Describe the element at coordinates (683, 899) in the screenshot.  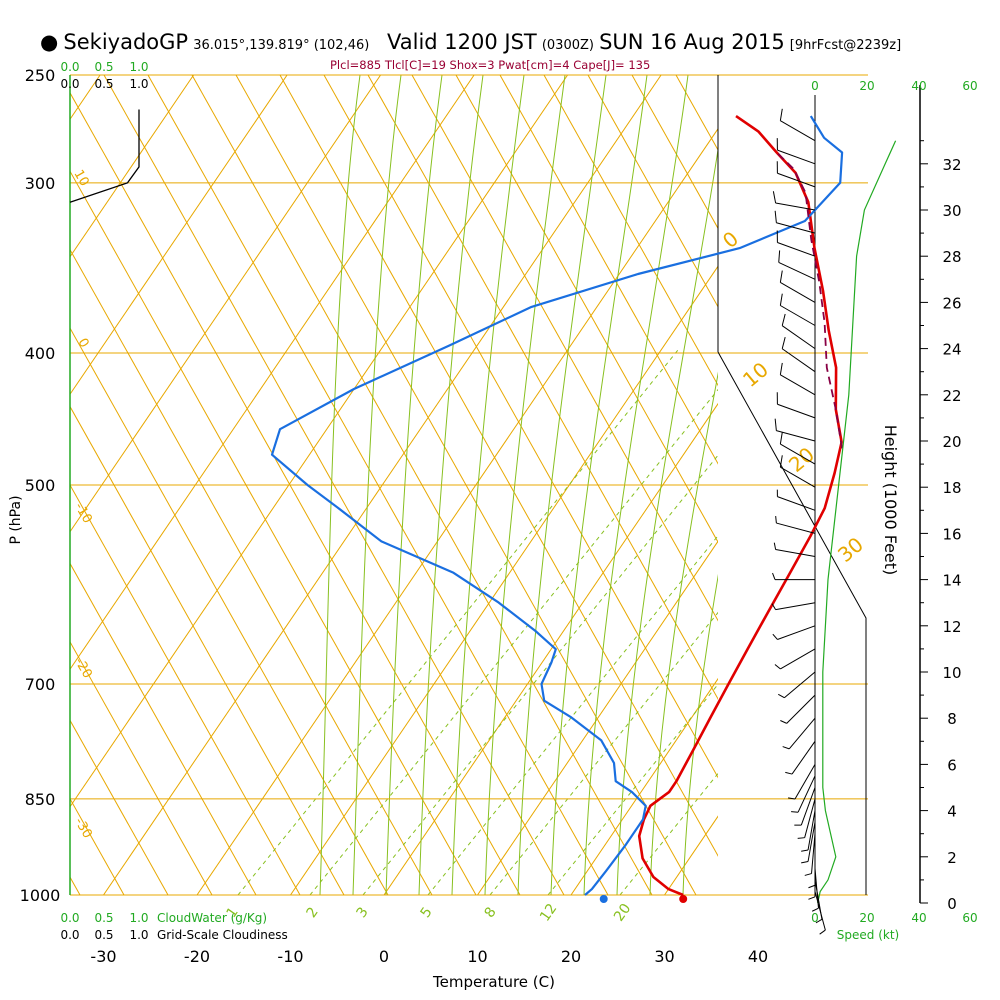
I see `surface-temperature-marker` at that location.